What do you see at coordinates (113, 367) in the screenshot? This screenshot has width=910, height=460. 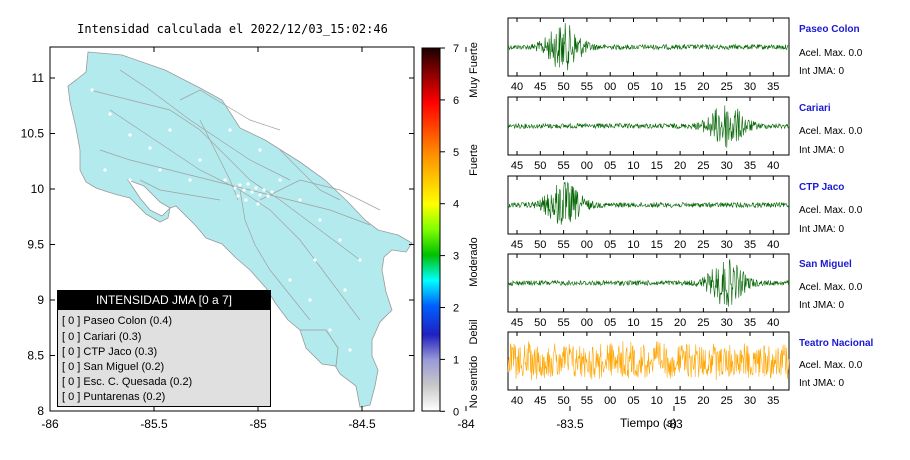 I see `legend-row: [ 0 ] San Miguel (0.2)` at bounding box center [113, 367].